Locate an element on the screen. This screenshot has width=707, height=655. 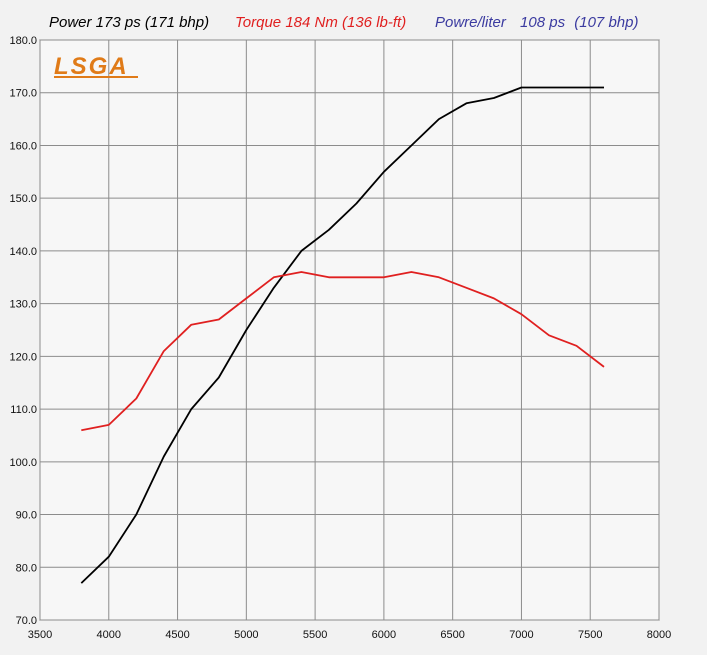
y-tick-label: 140.0 is located at coordinates (23, 252).